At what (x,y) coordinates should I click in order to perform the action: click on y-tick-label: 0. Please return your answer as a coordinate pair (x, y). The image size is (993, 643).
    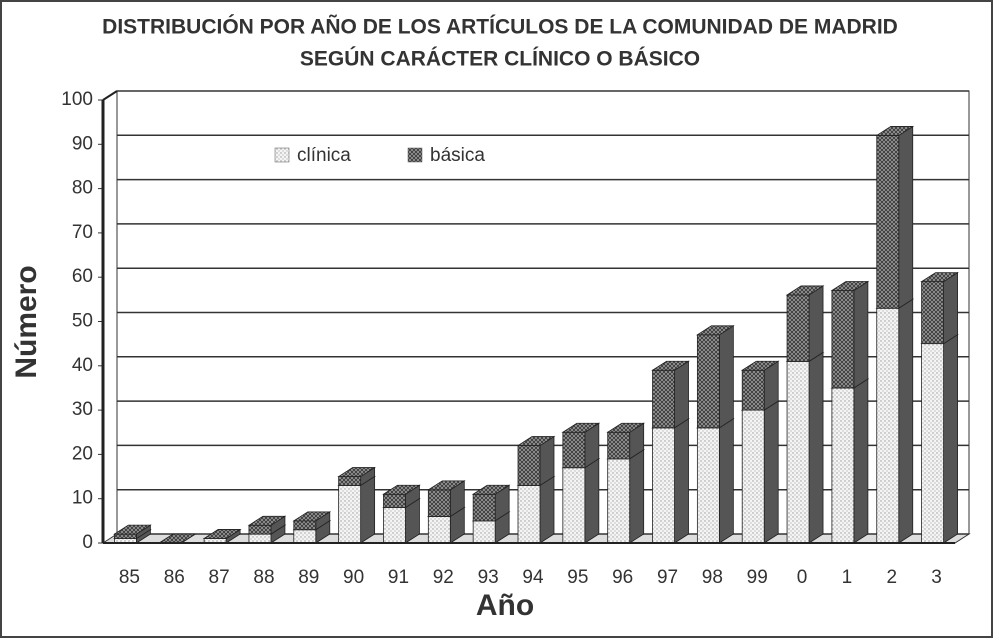
    Looking at the image, I should click on (87, 542).